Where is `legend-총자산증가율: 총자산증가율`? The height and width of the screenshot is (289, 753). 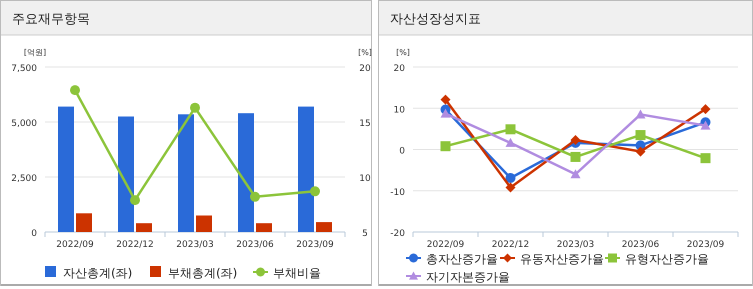 legend-총자산증가율: 총자산증가율 is located at coordinates (452, 259).